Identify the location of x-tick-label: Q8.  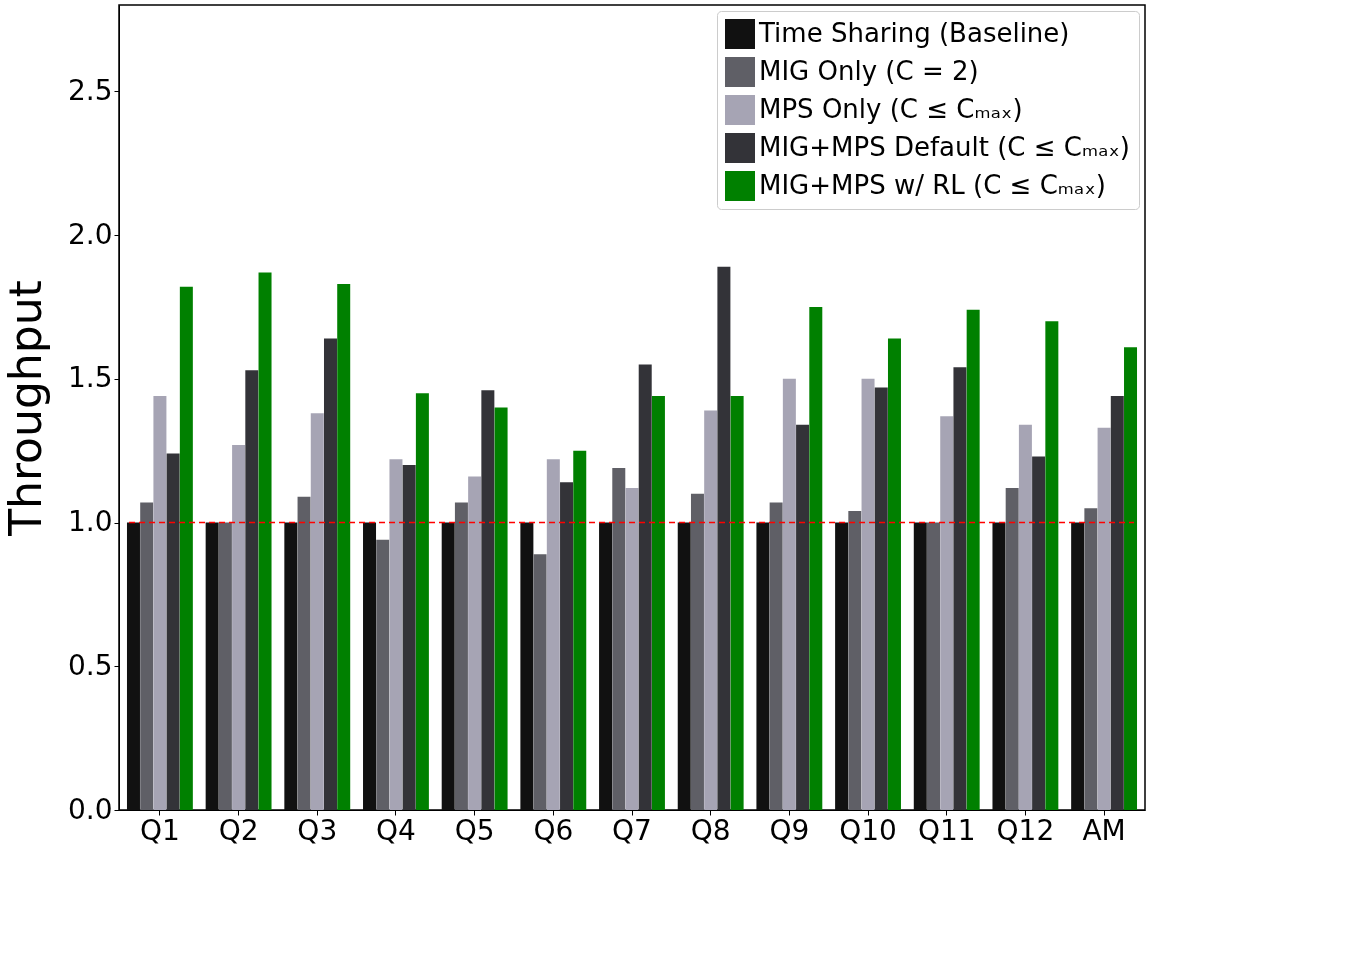
(710, 830).